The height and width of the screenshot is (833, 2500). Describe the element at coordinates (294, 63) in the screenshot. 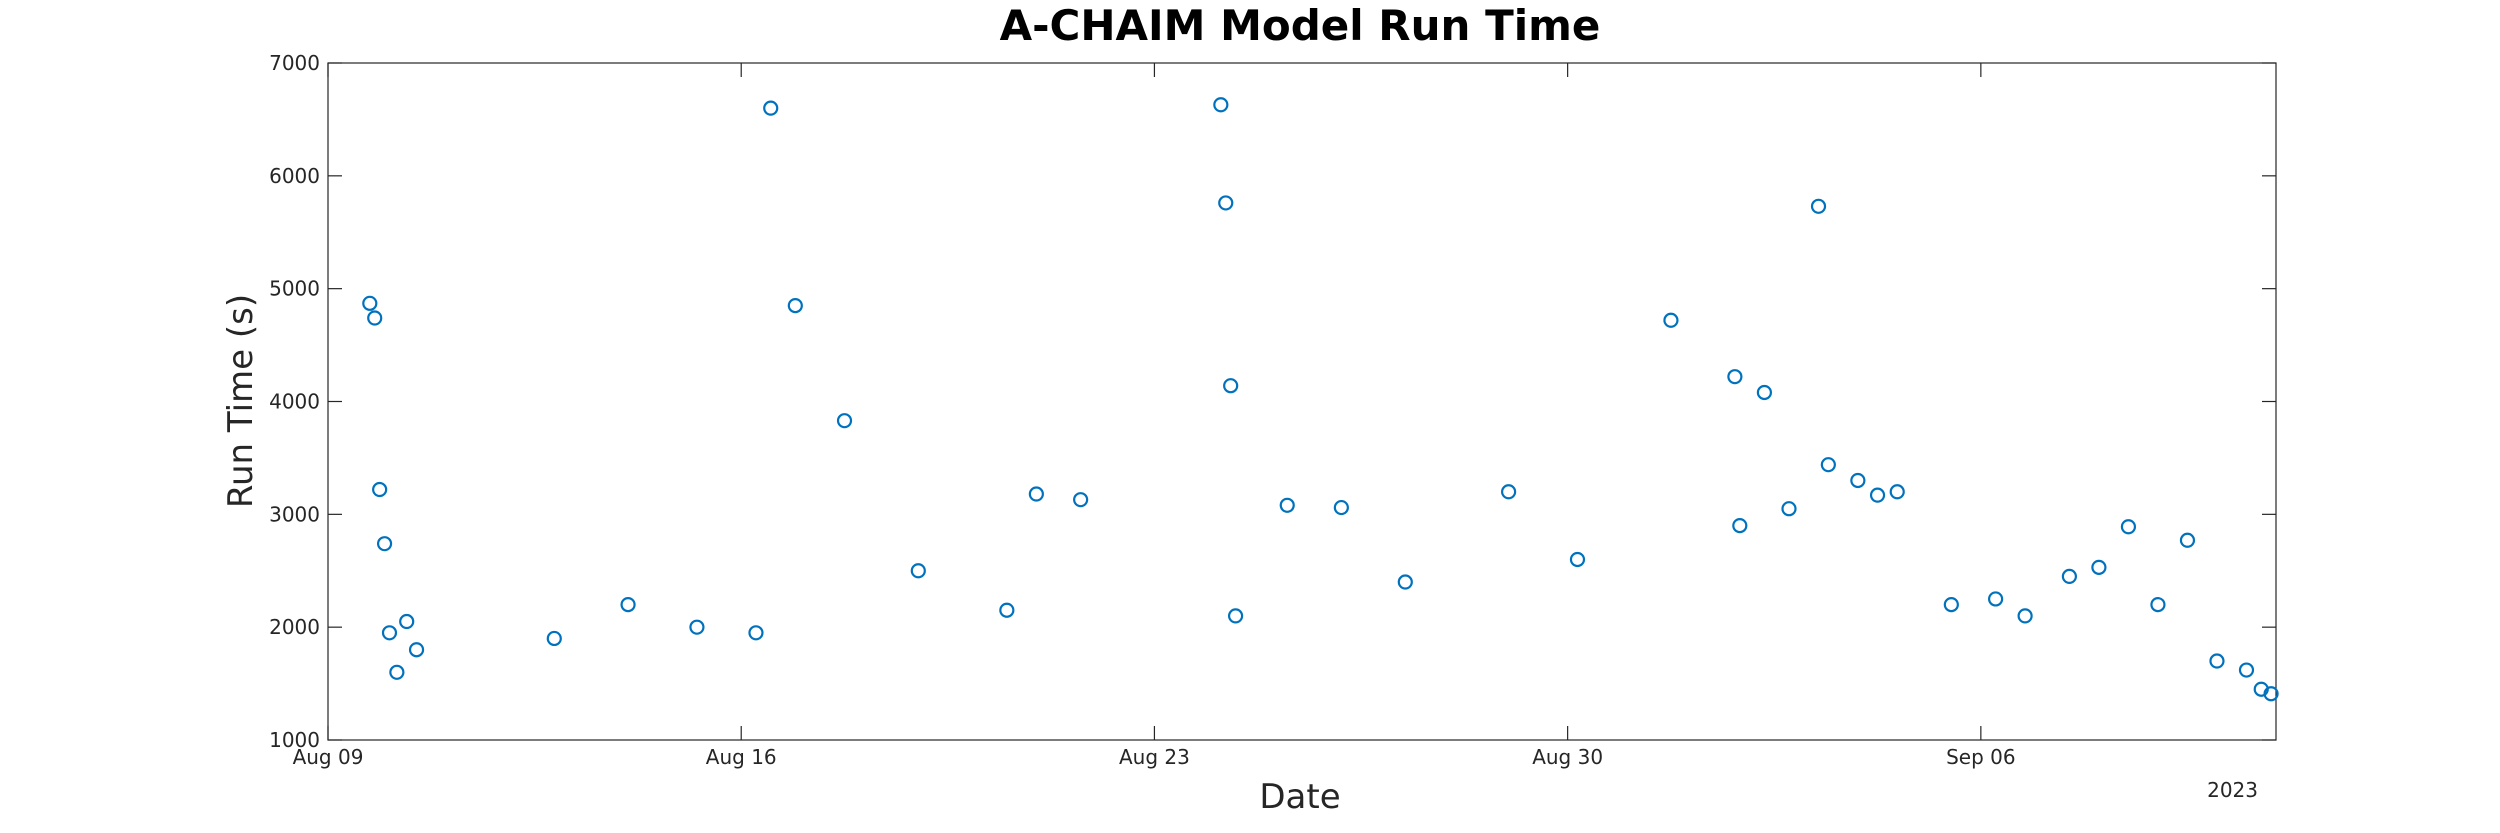

I see `y-tick-label: 7000` at that location.